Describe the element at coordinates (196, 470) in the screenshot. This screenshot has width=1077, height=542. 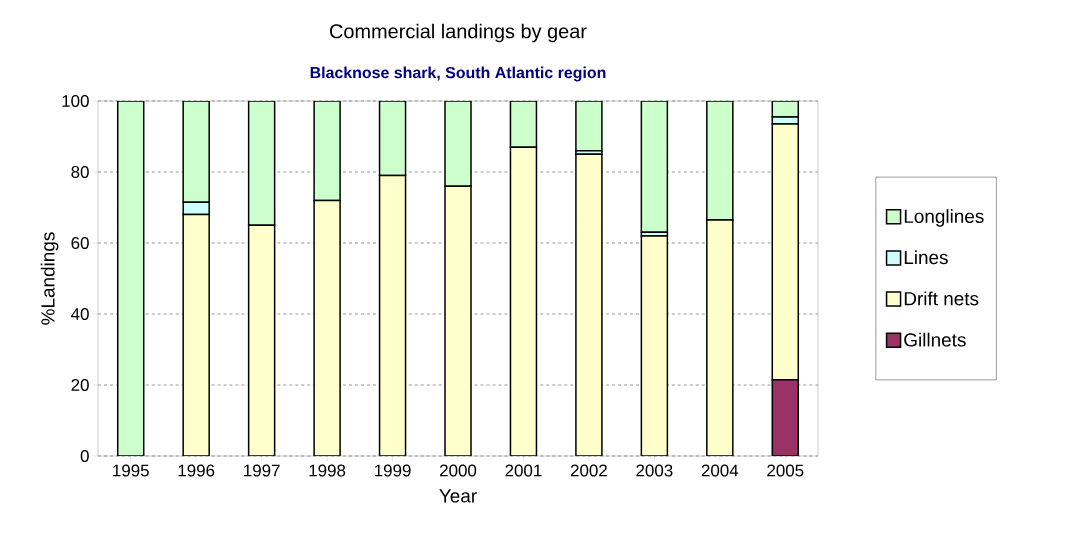
I see `x-tick-label: 1996` at that location.